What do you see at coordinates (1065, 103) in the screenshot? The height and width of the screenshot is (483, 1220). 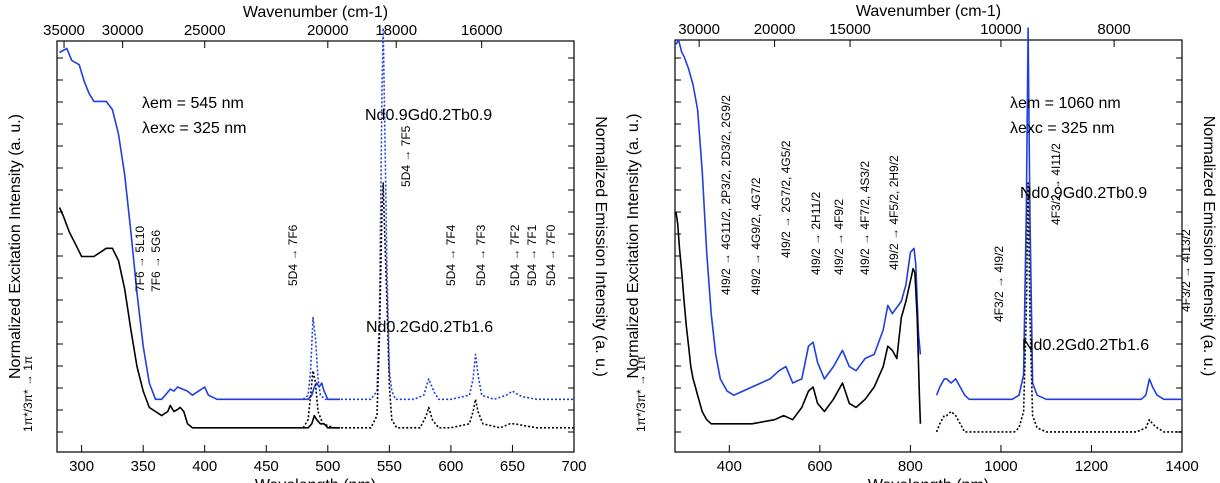 I see `condition-text: λem = 1060 nm` at bounding box center [1065, 103].